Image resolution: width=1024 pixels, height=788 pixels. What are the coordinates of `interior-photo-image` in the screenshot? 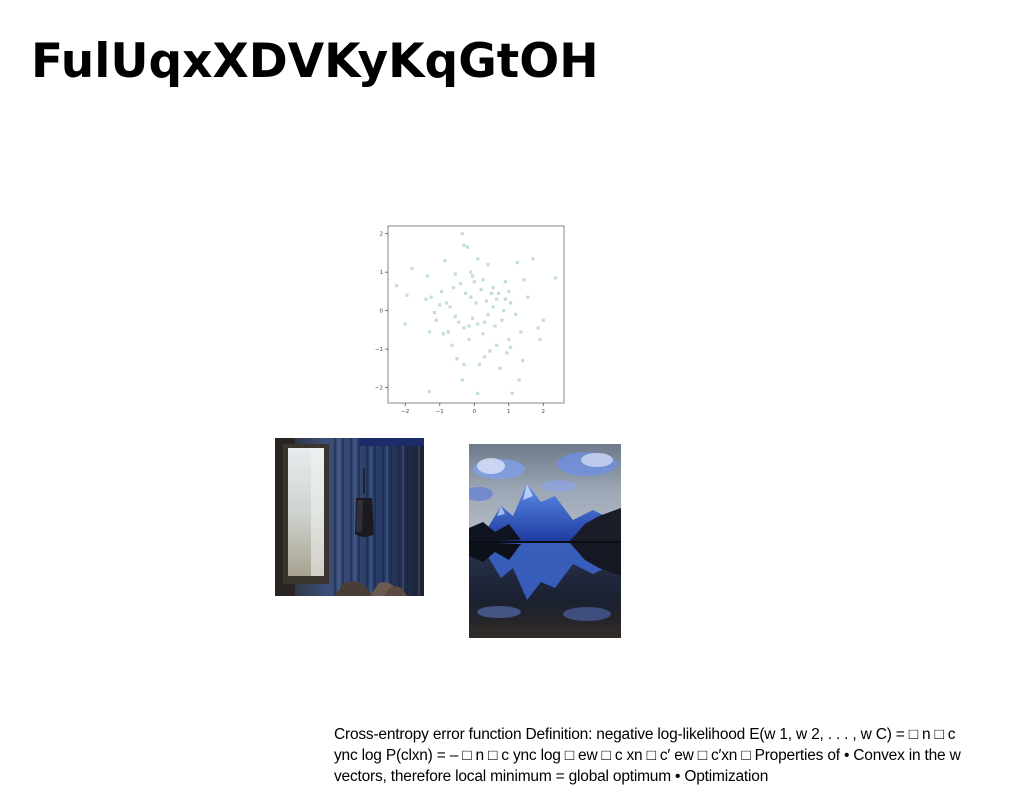 It's located at (349, 517).